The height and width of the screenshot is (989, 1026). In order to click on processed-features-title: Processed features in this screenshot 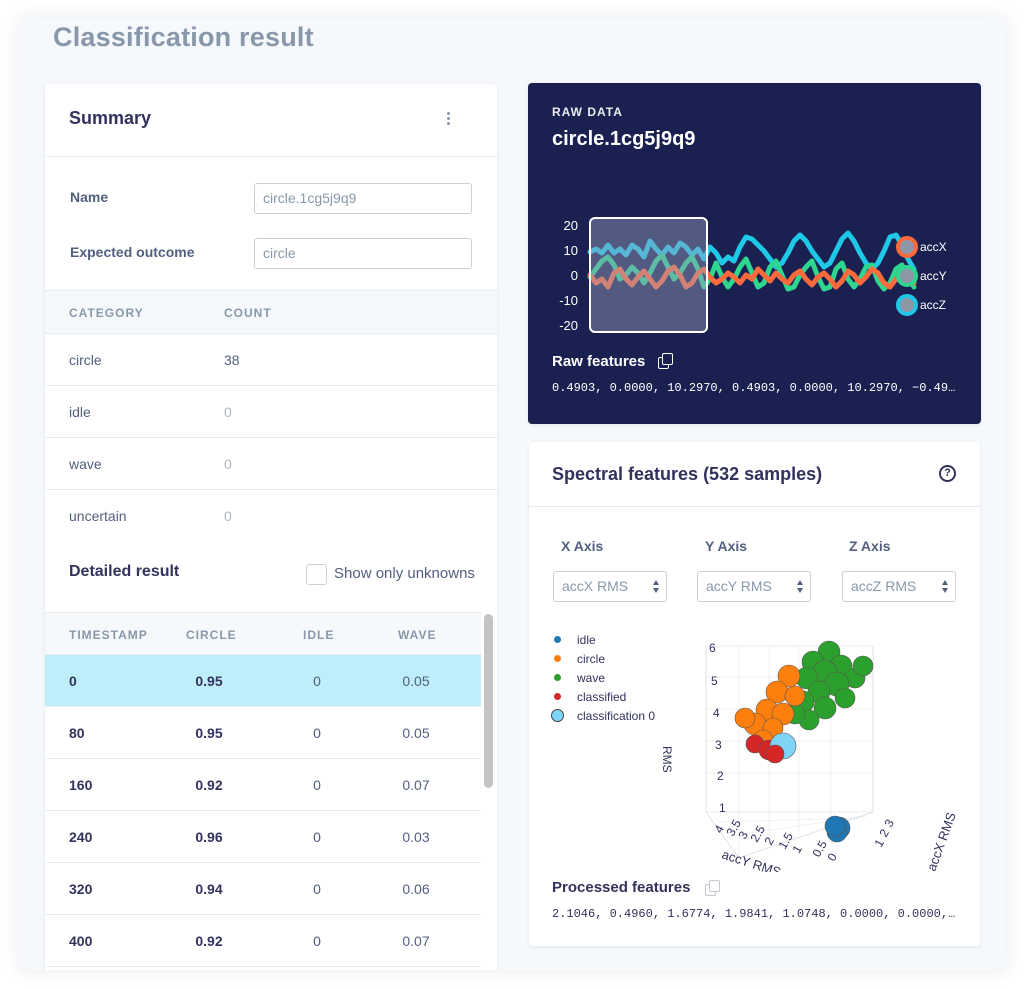, I will do `click(621, 887)`.